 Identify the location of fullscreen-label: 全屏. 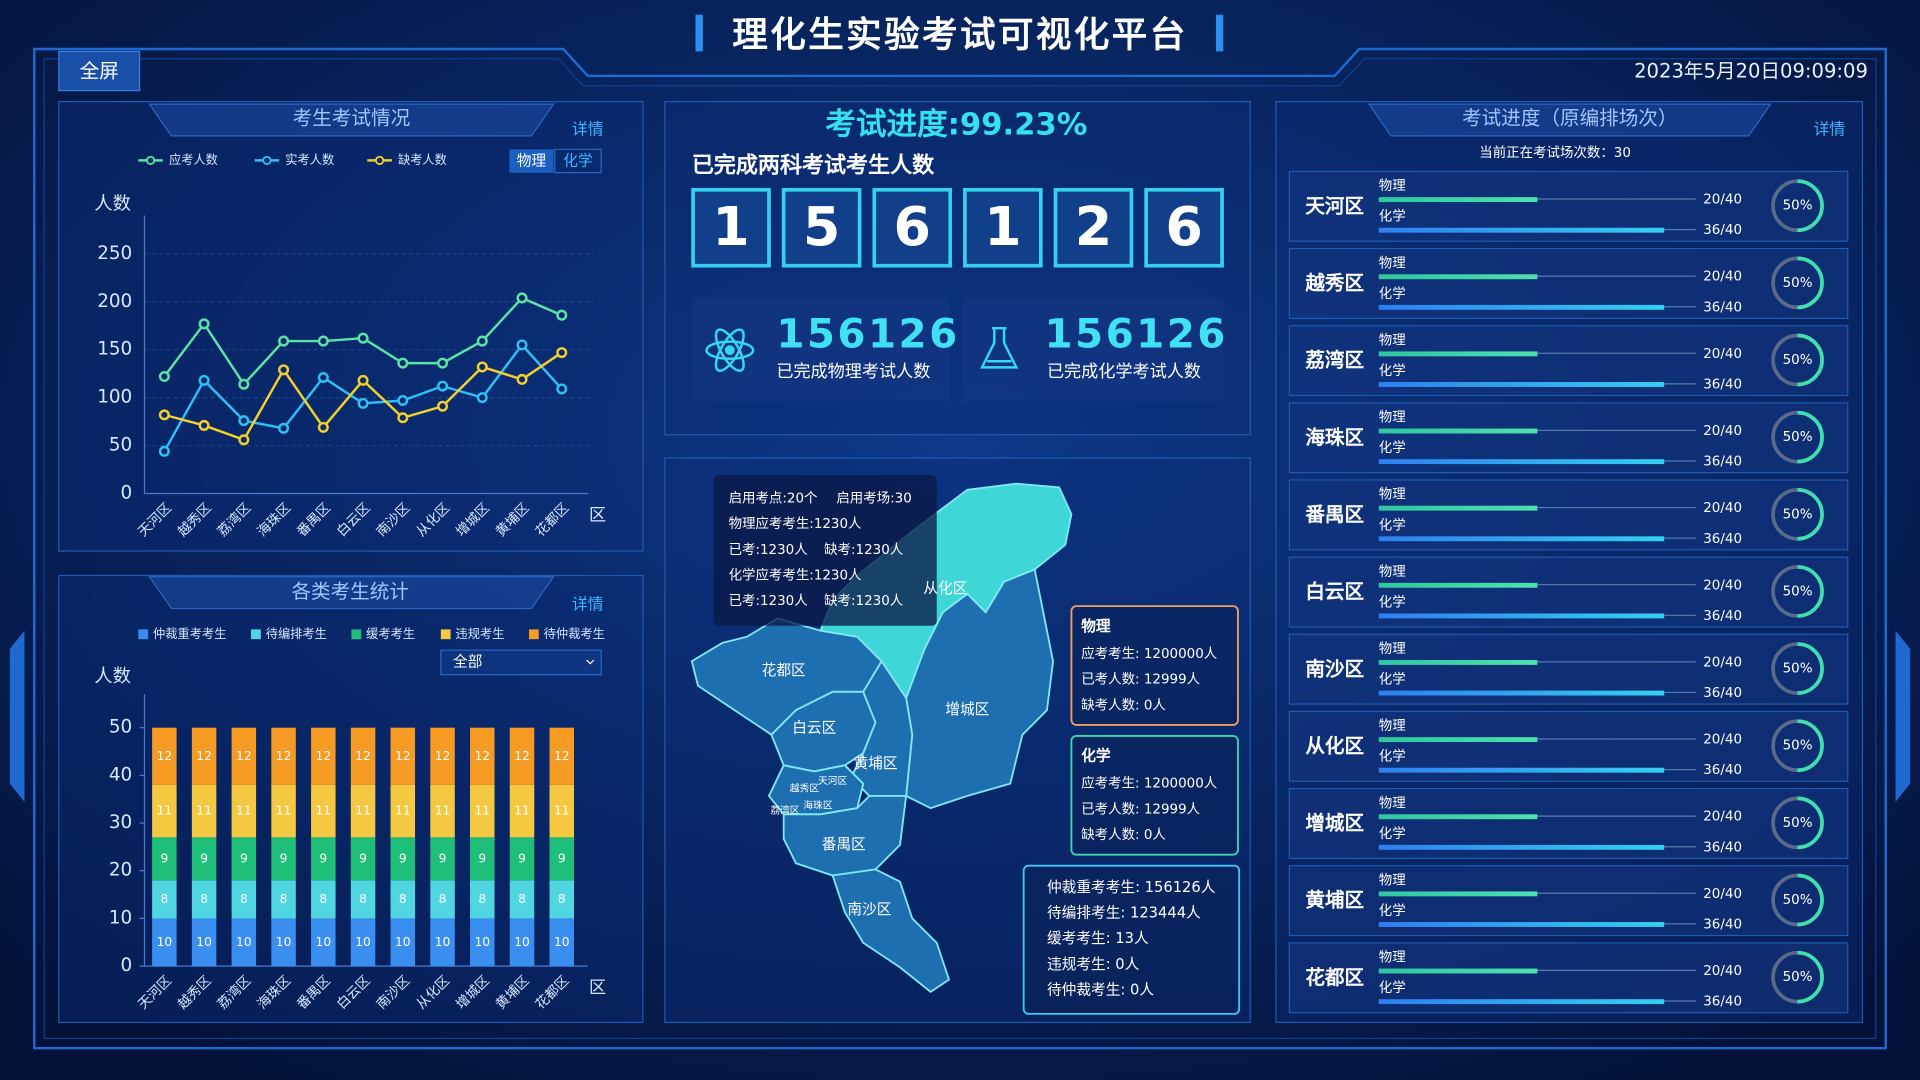
(99, 71).